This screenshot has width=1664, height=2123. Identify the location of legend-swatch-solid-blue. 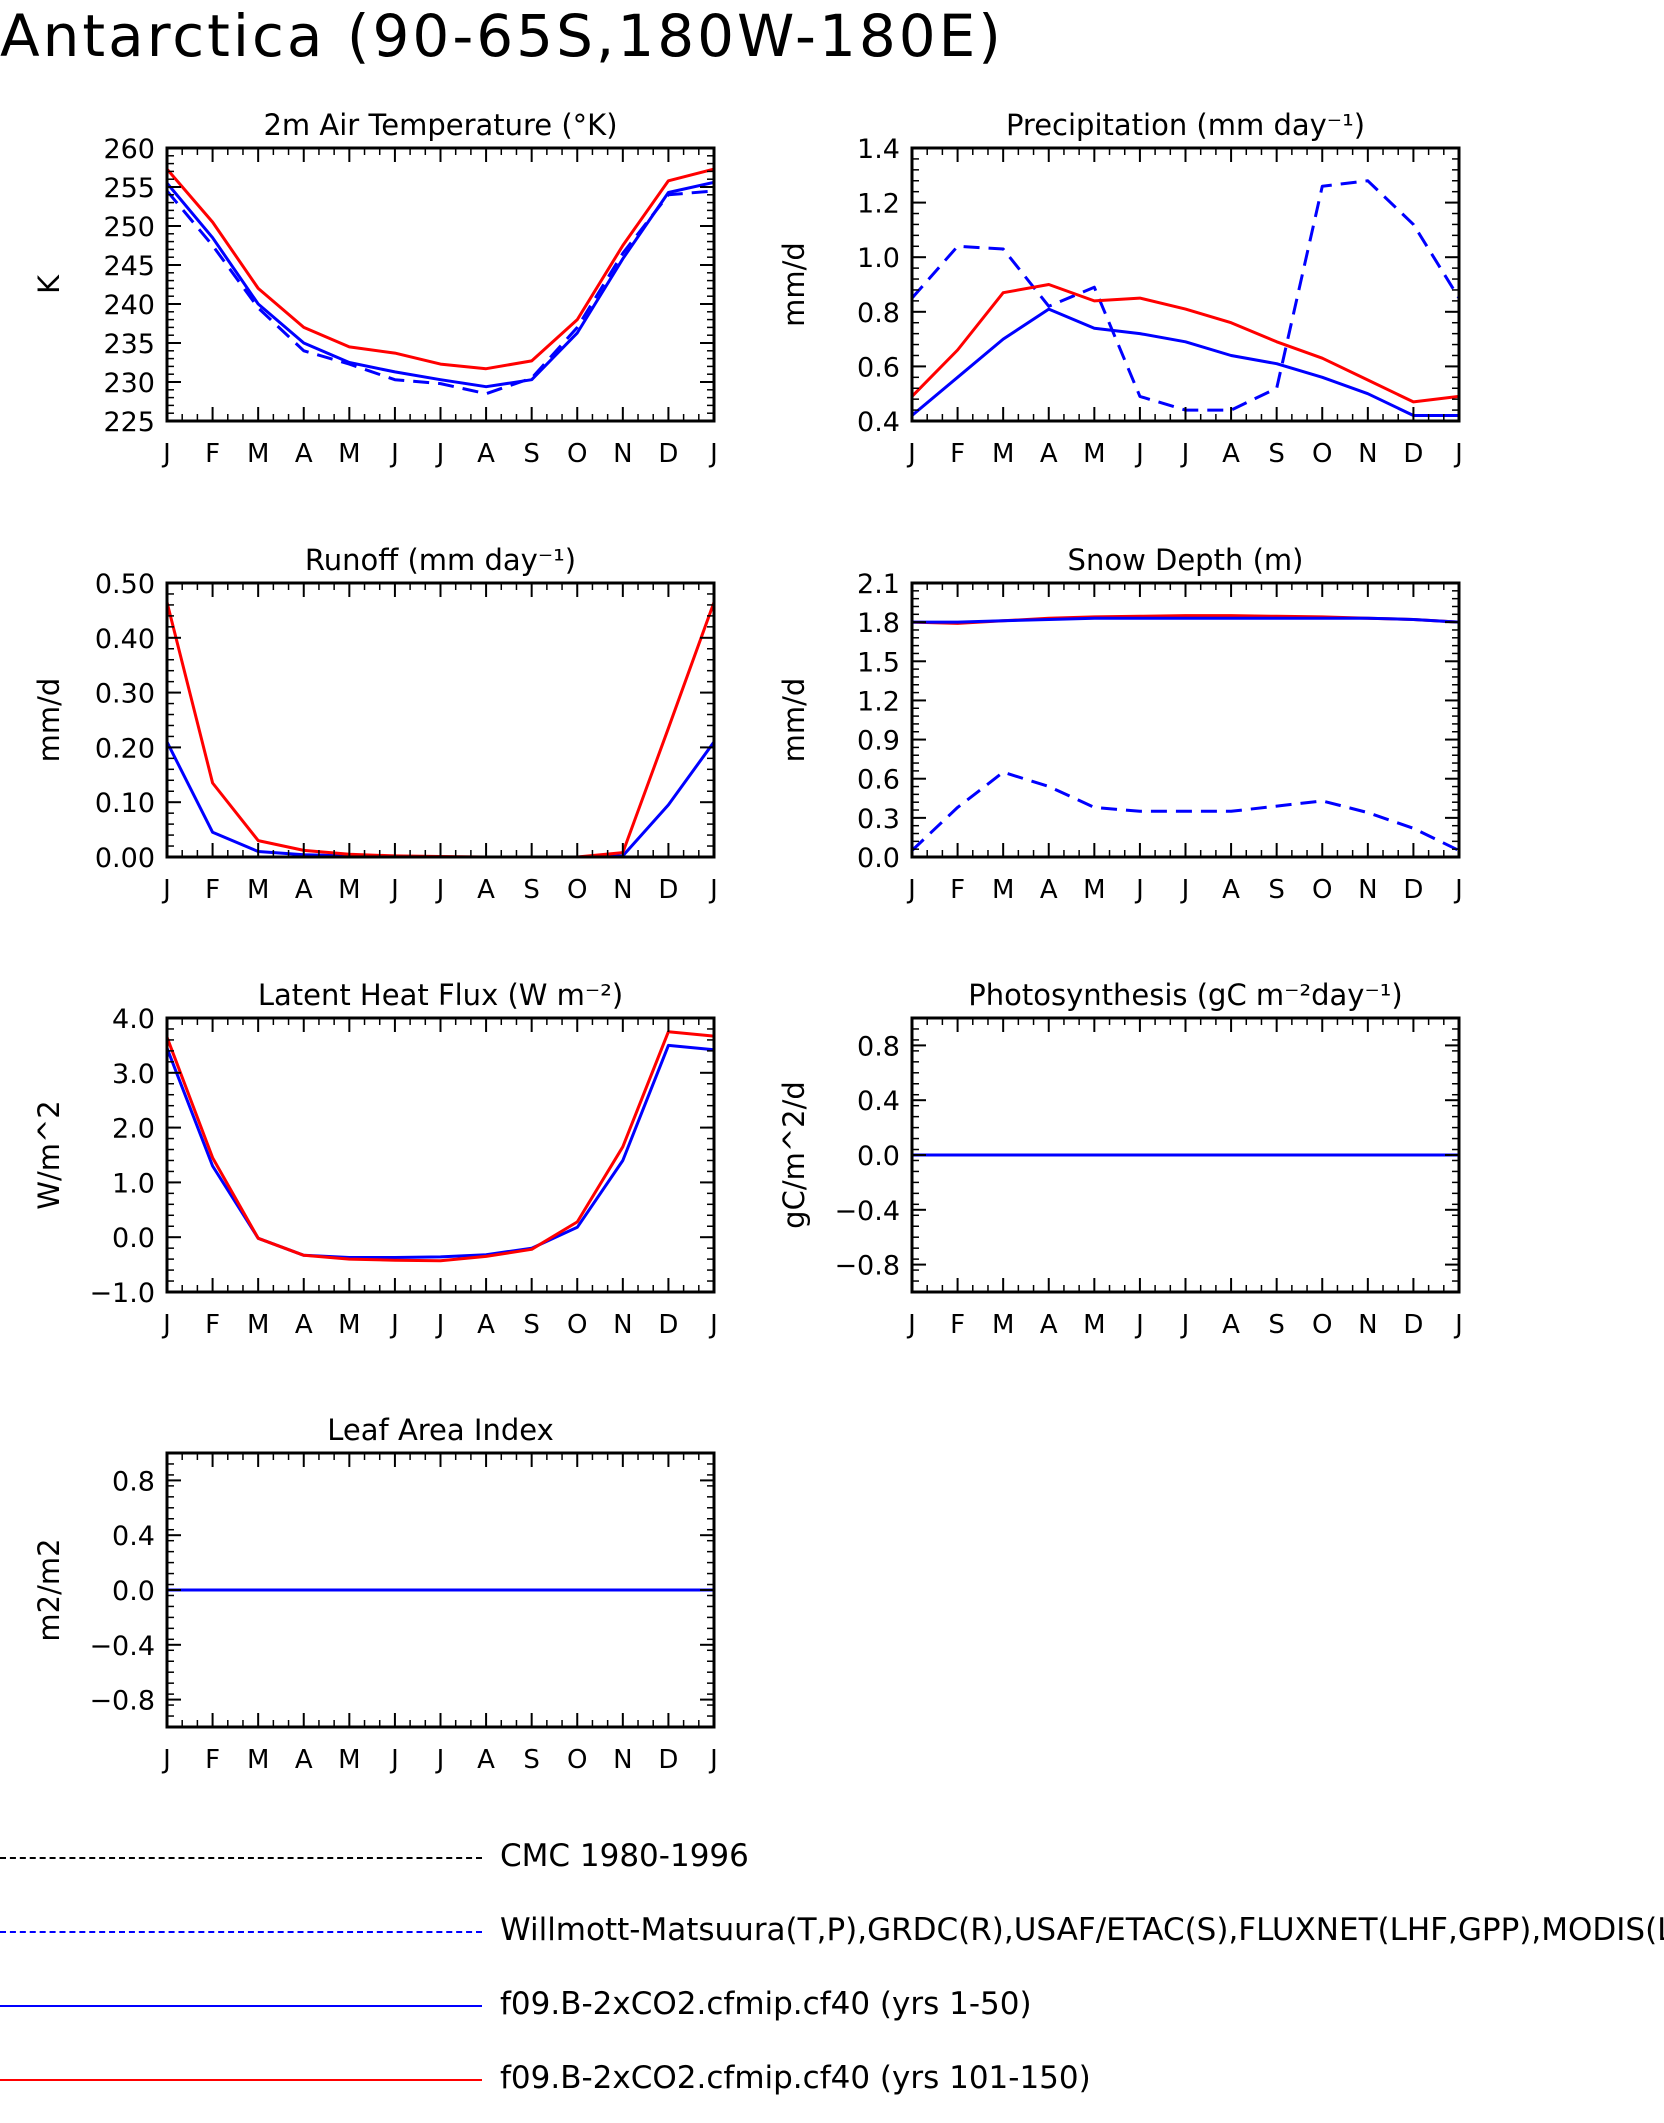
(241, 2006).